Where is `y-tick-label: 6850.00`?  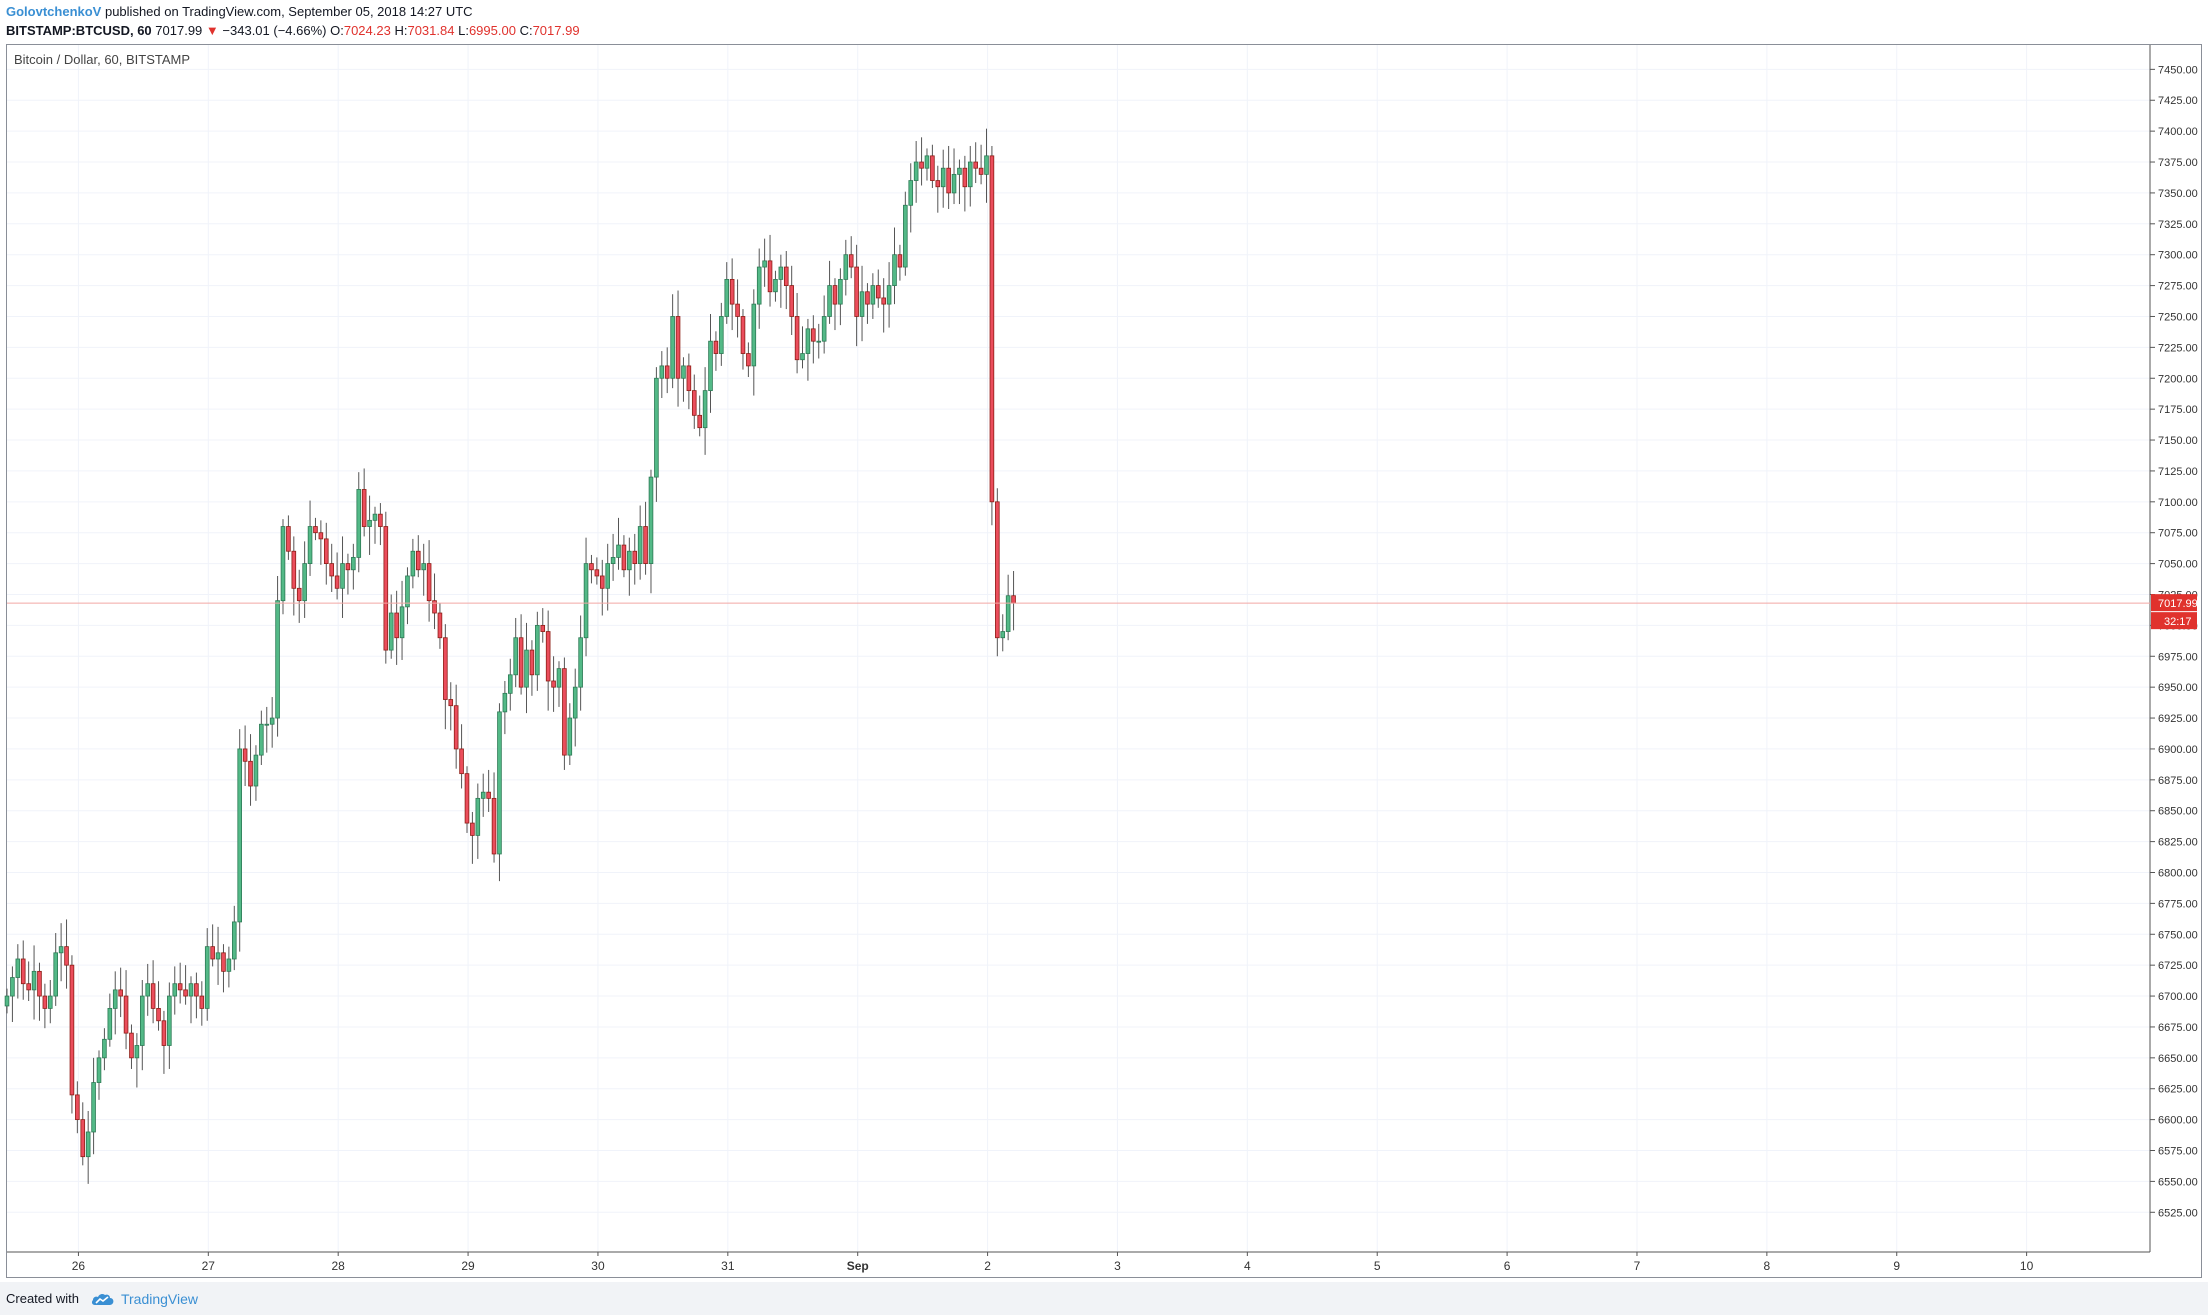 y-tick-label: 6850.00 is located at coordinates (2178, 812).